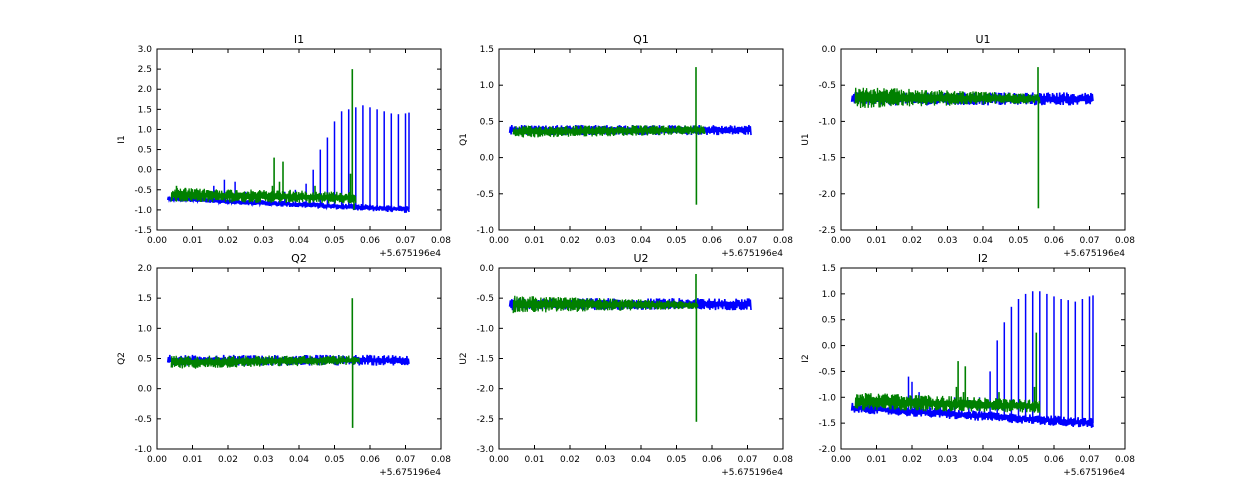 This screenshot has width=1250, height=500. What do you see at coordinates (485, 450) in the screenshot?
I see `y-tick-label: -3.0` at bounding box center [485, 450].